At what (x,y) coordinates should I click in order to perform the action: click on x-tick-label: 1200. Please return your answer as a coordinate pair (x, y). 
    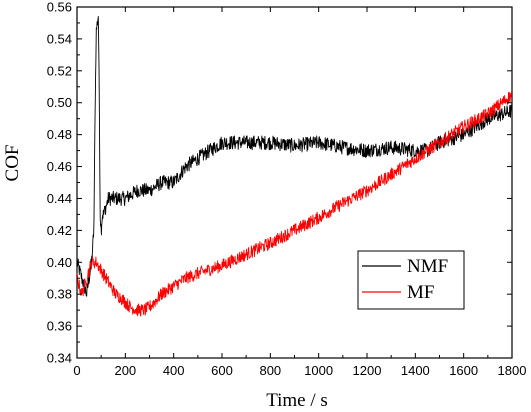
    Looking at the image, I should click on (367, 370).